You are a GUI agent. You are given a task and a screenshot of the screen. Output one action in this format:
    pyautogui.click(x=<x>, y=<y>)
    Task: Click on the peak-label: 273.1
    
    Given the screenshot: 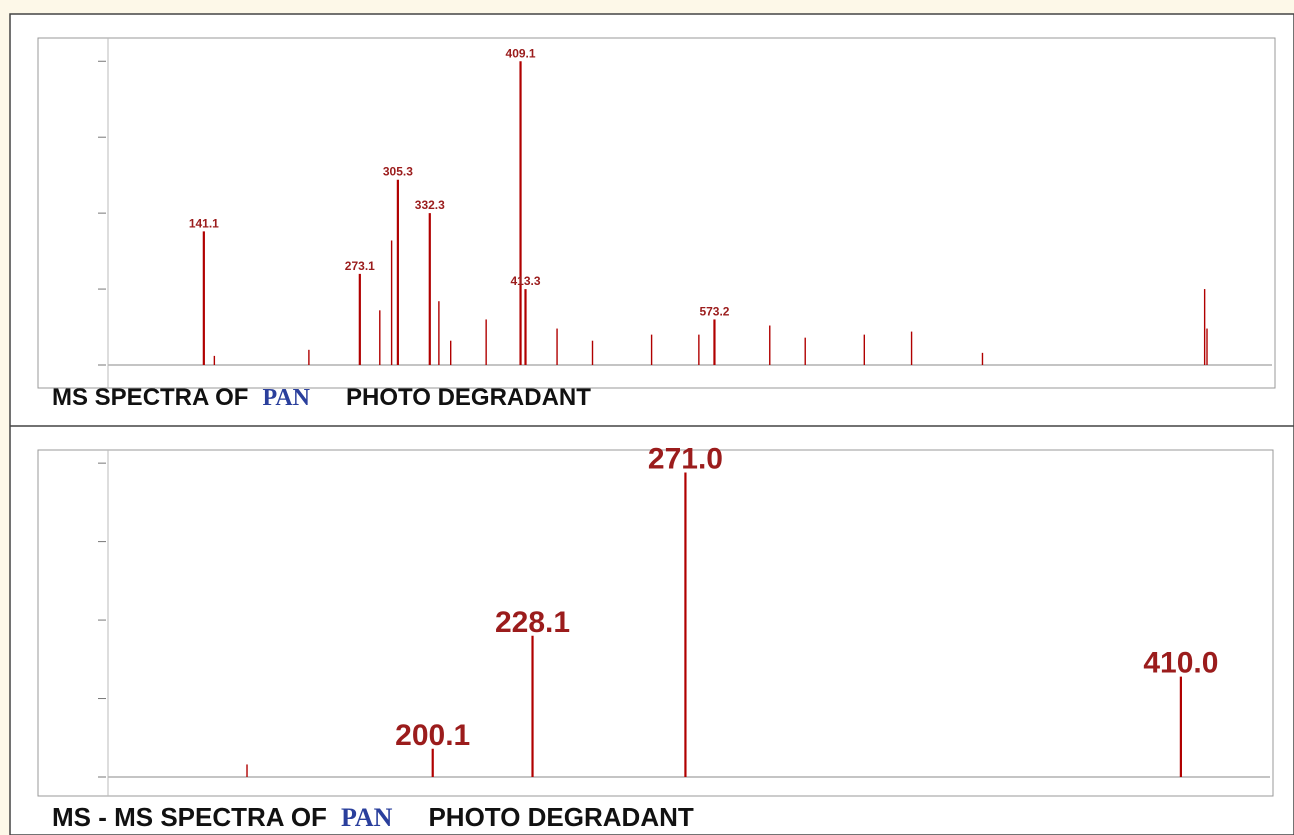 What is the action you would take?
    pyautogui.click(x=360, y=266)
    